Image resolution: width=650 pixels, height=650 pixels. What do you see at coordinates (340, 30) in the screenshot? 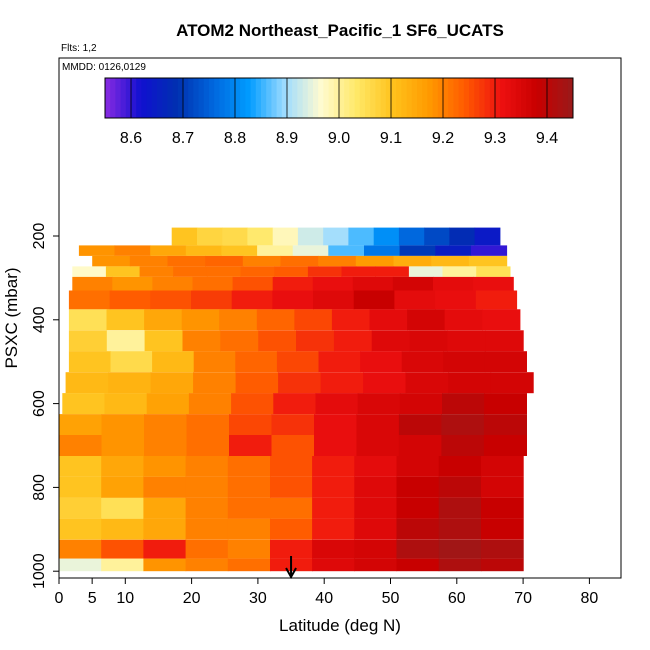
I see `chart-title: ATOM2 Northeast_Pacific_1 SF6_UCATS` at bounding box center [340, 30].